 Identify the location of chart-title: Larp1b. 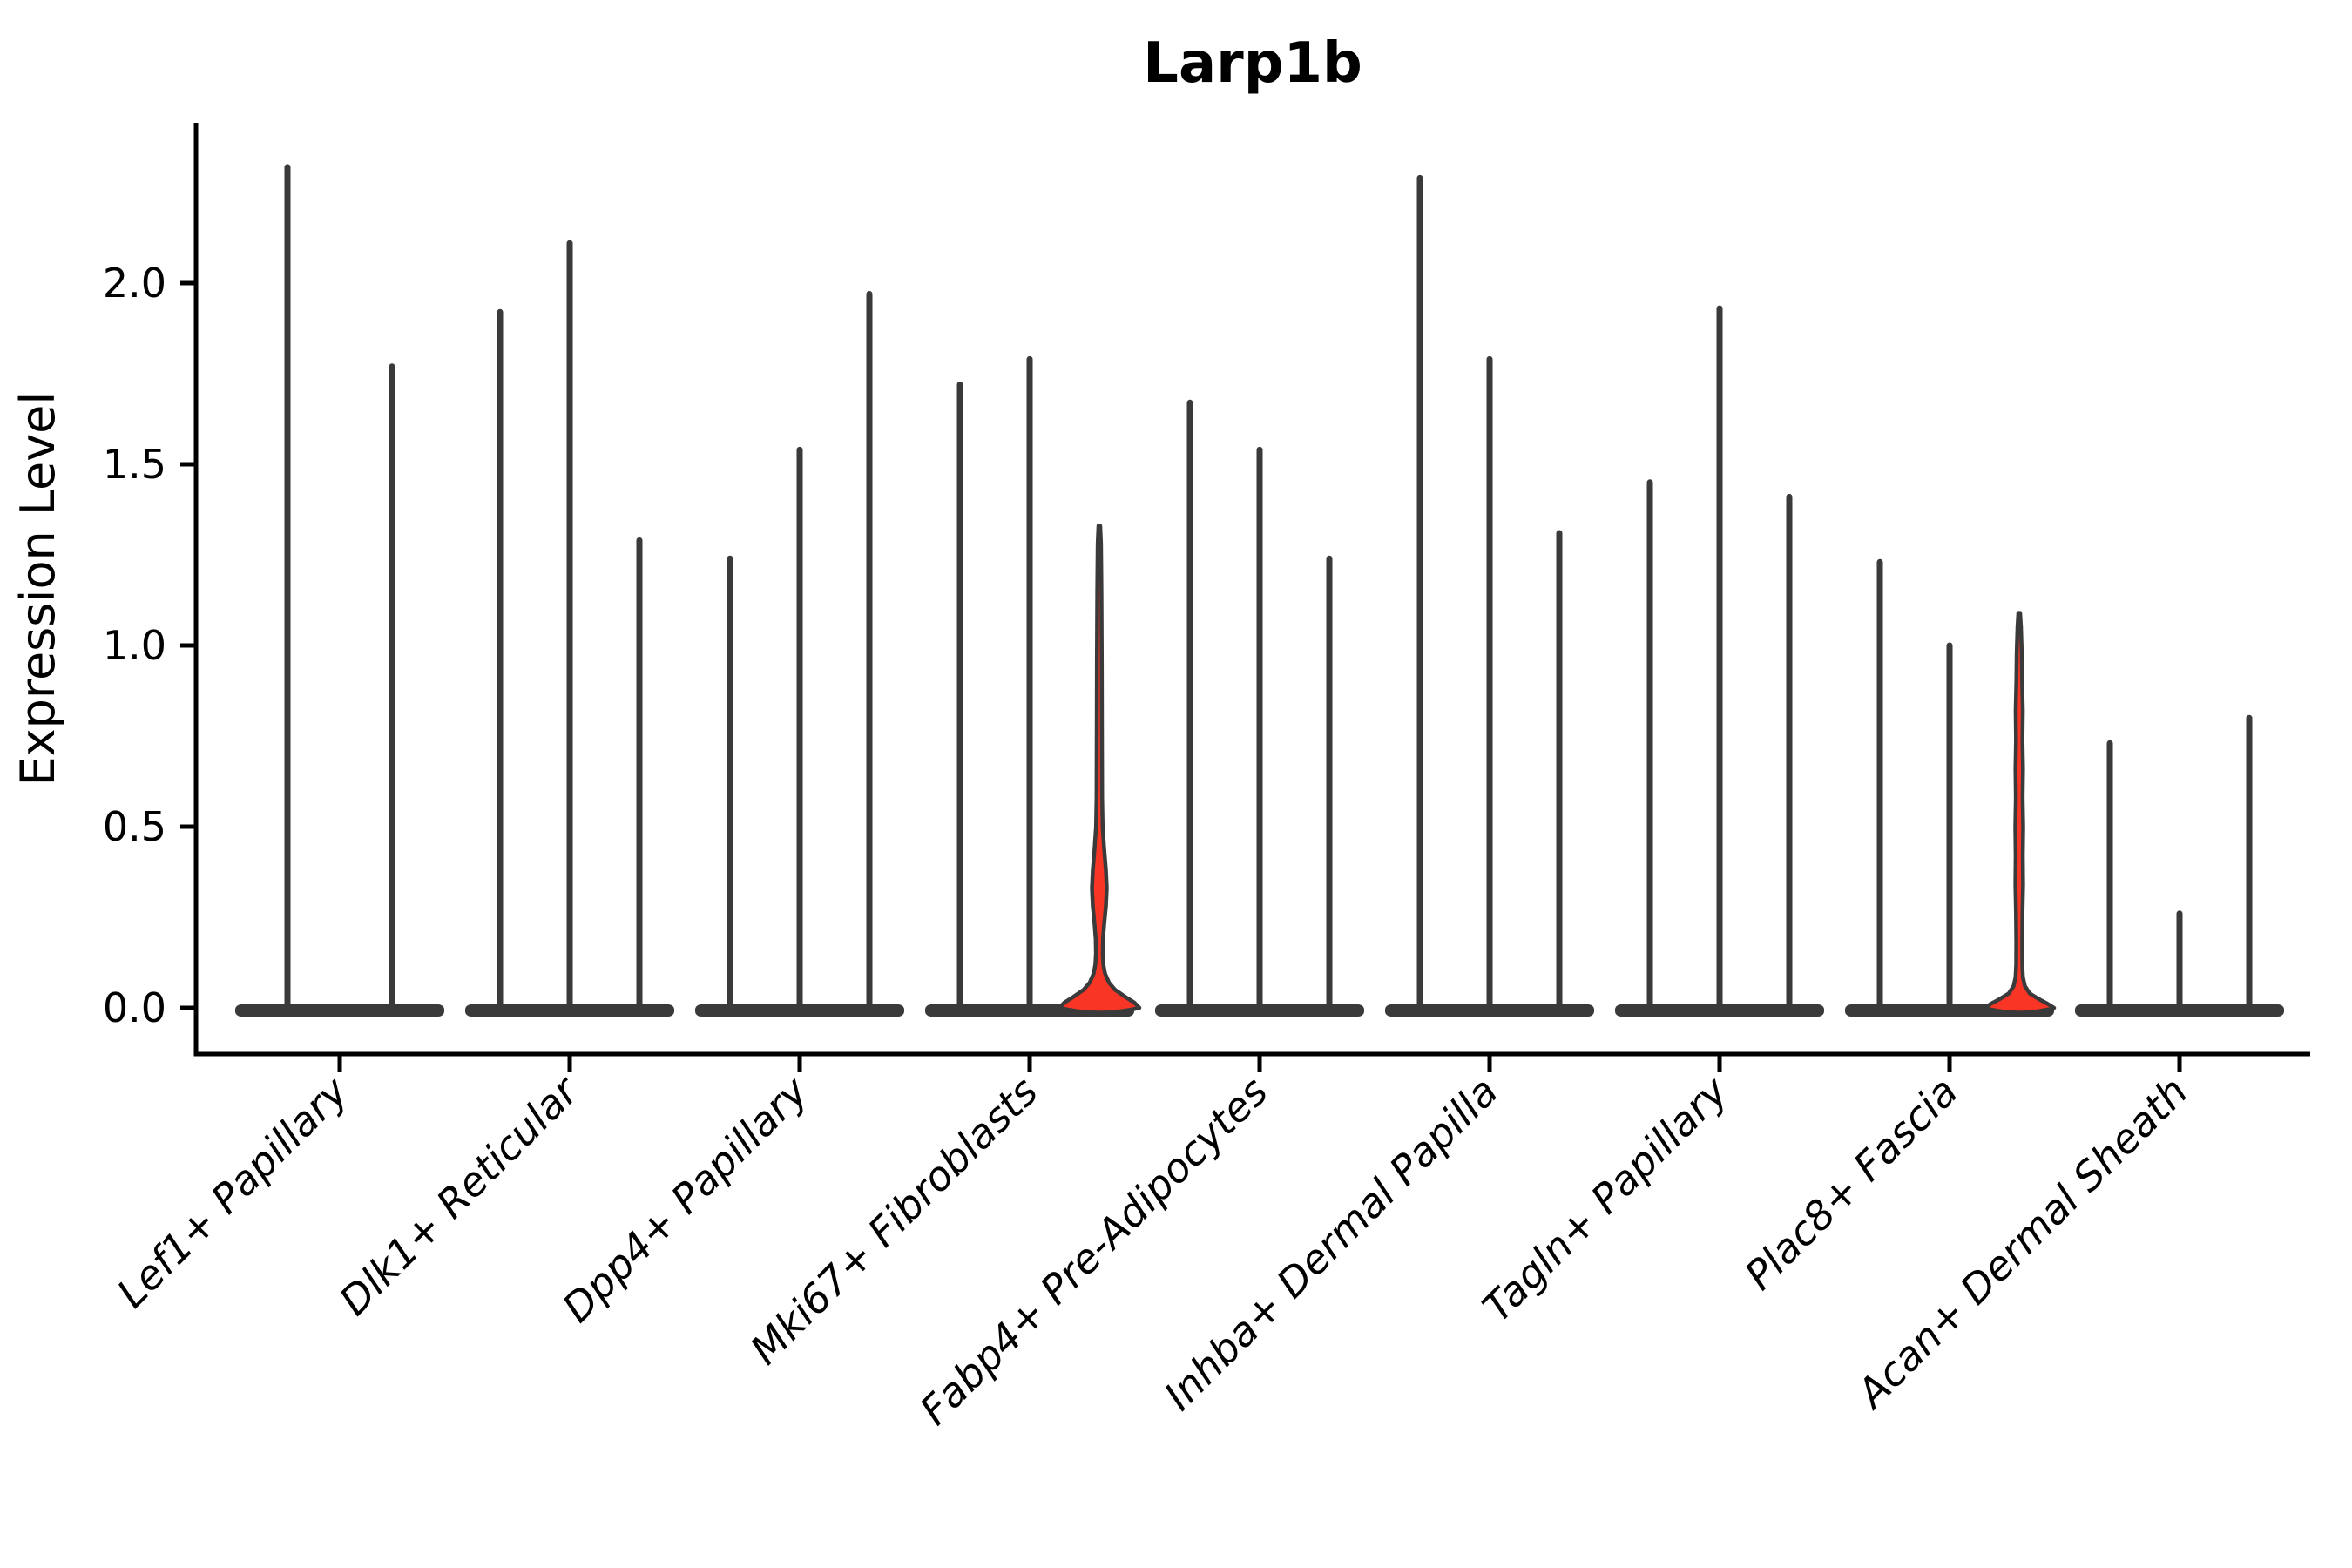
(1252, 64).